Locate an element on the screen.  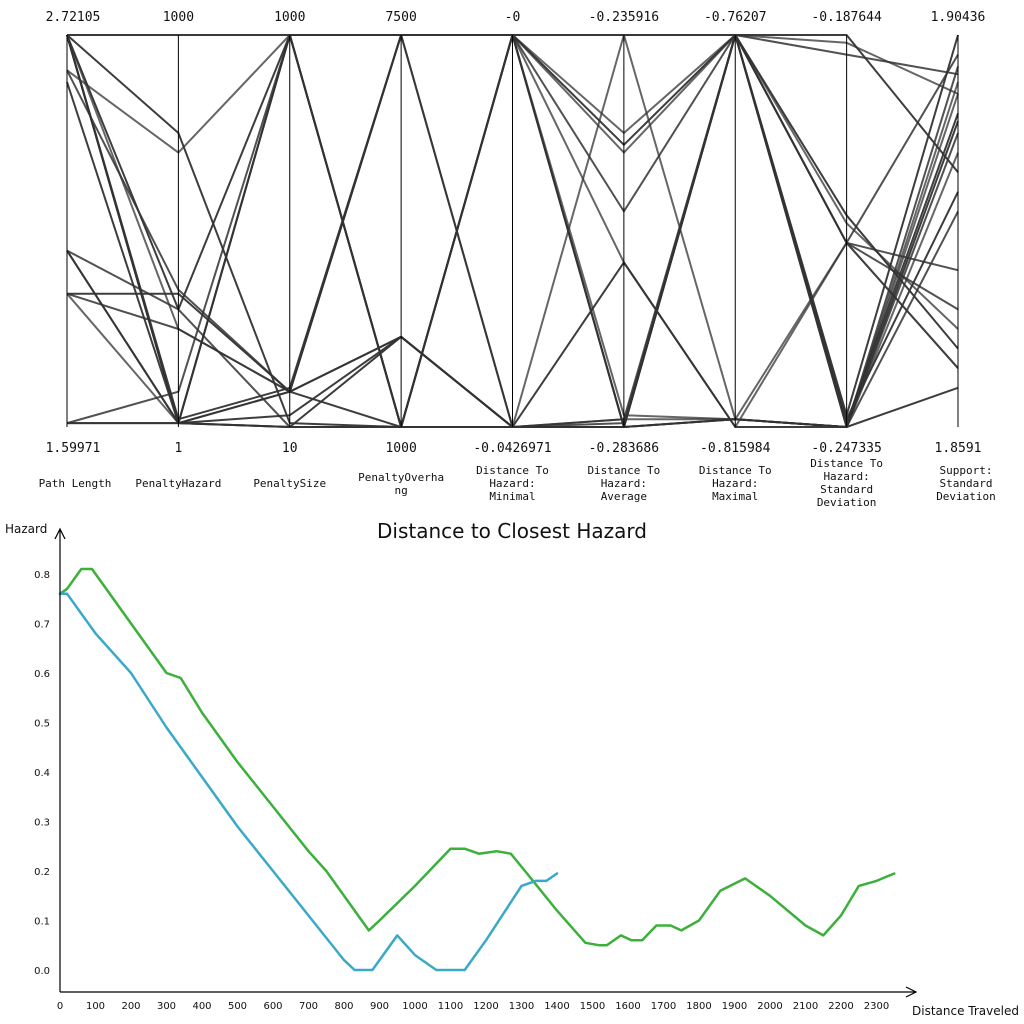
x-tick-label: 400 is located at coordinates (201, 1006).